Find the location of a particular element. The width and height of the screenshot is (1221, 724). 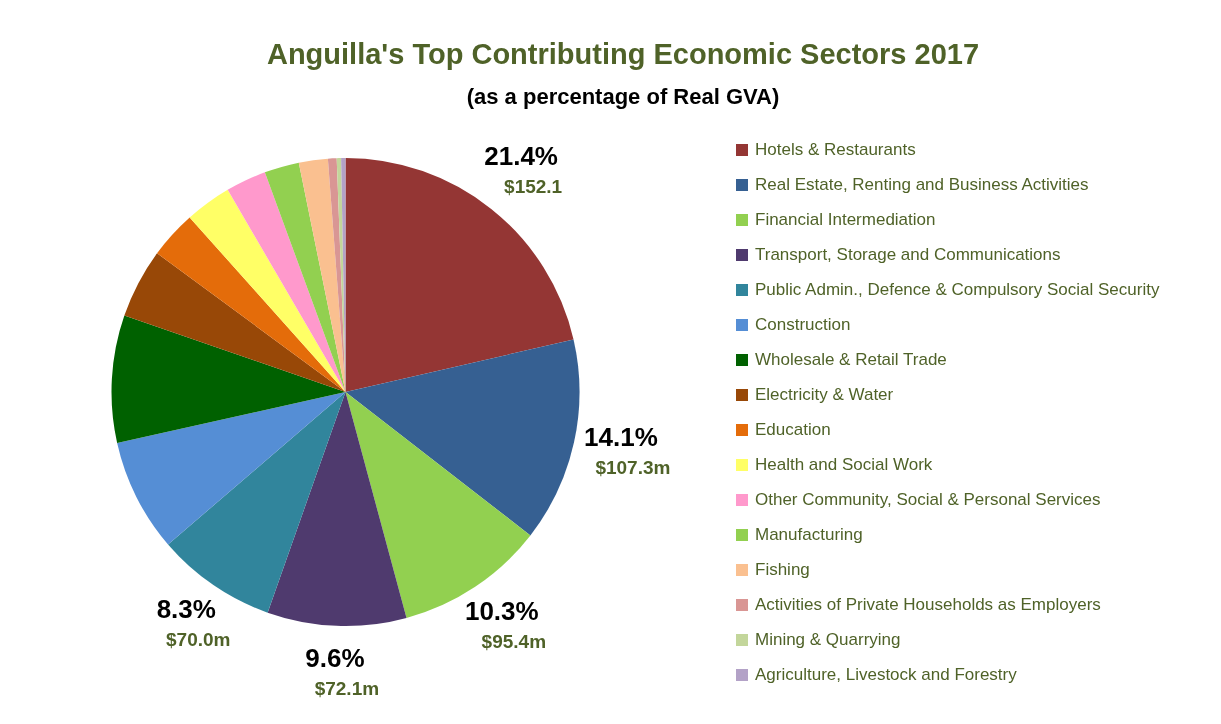

chart-title: Anguilla's Top Contributing Economic Sectors 2017 is located at coordinates (623, 54).